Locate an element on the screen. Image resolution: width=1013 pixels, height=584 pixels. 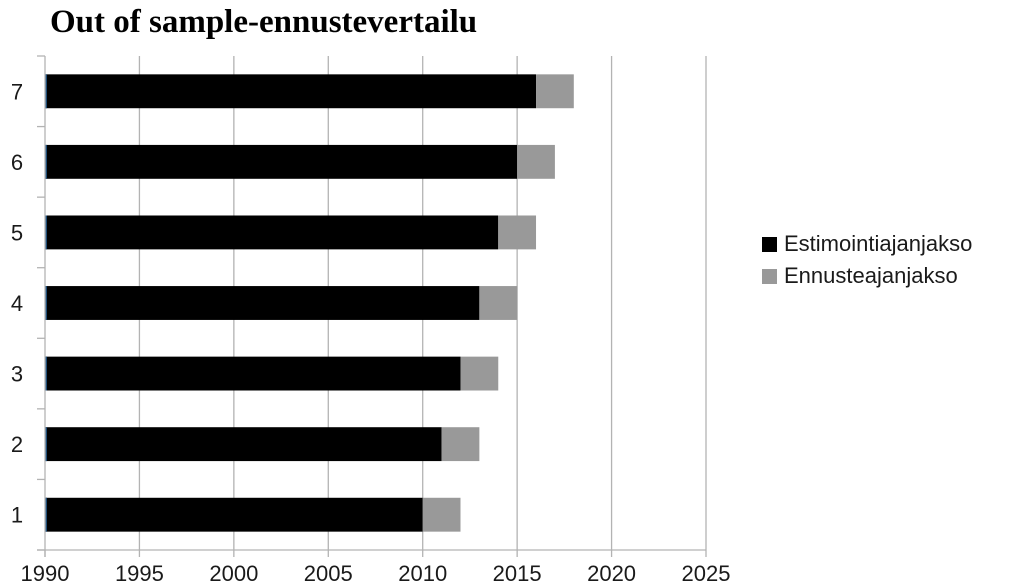
x-tick-label-2020: 2020 is located at coordinates (611, 572).